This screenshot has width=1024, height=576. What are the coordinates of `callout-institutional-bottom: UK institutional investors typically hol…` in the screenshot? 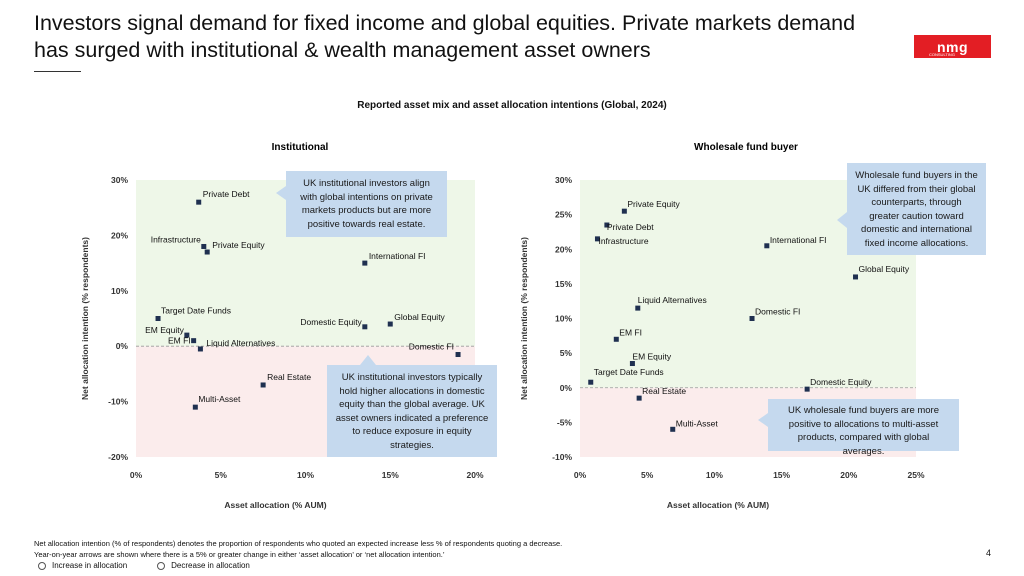 It's located at (412, 411).